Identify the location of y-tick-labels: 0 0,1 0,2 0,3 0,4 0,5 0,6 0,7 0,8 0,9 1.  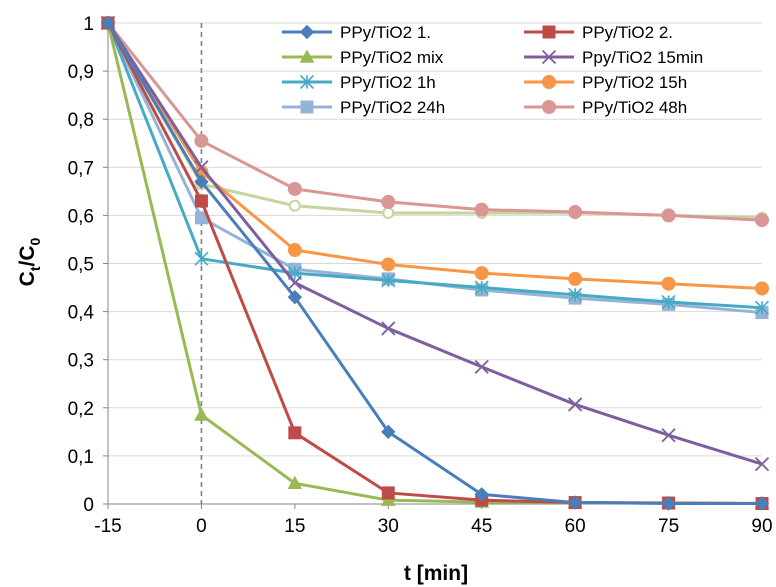
(81, 265).